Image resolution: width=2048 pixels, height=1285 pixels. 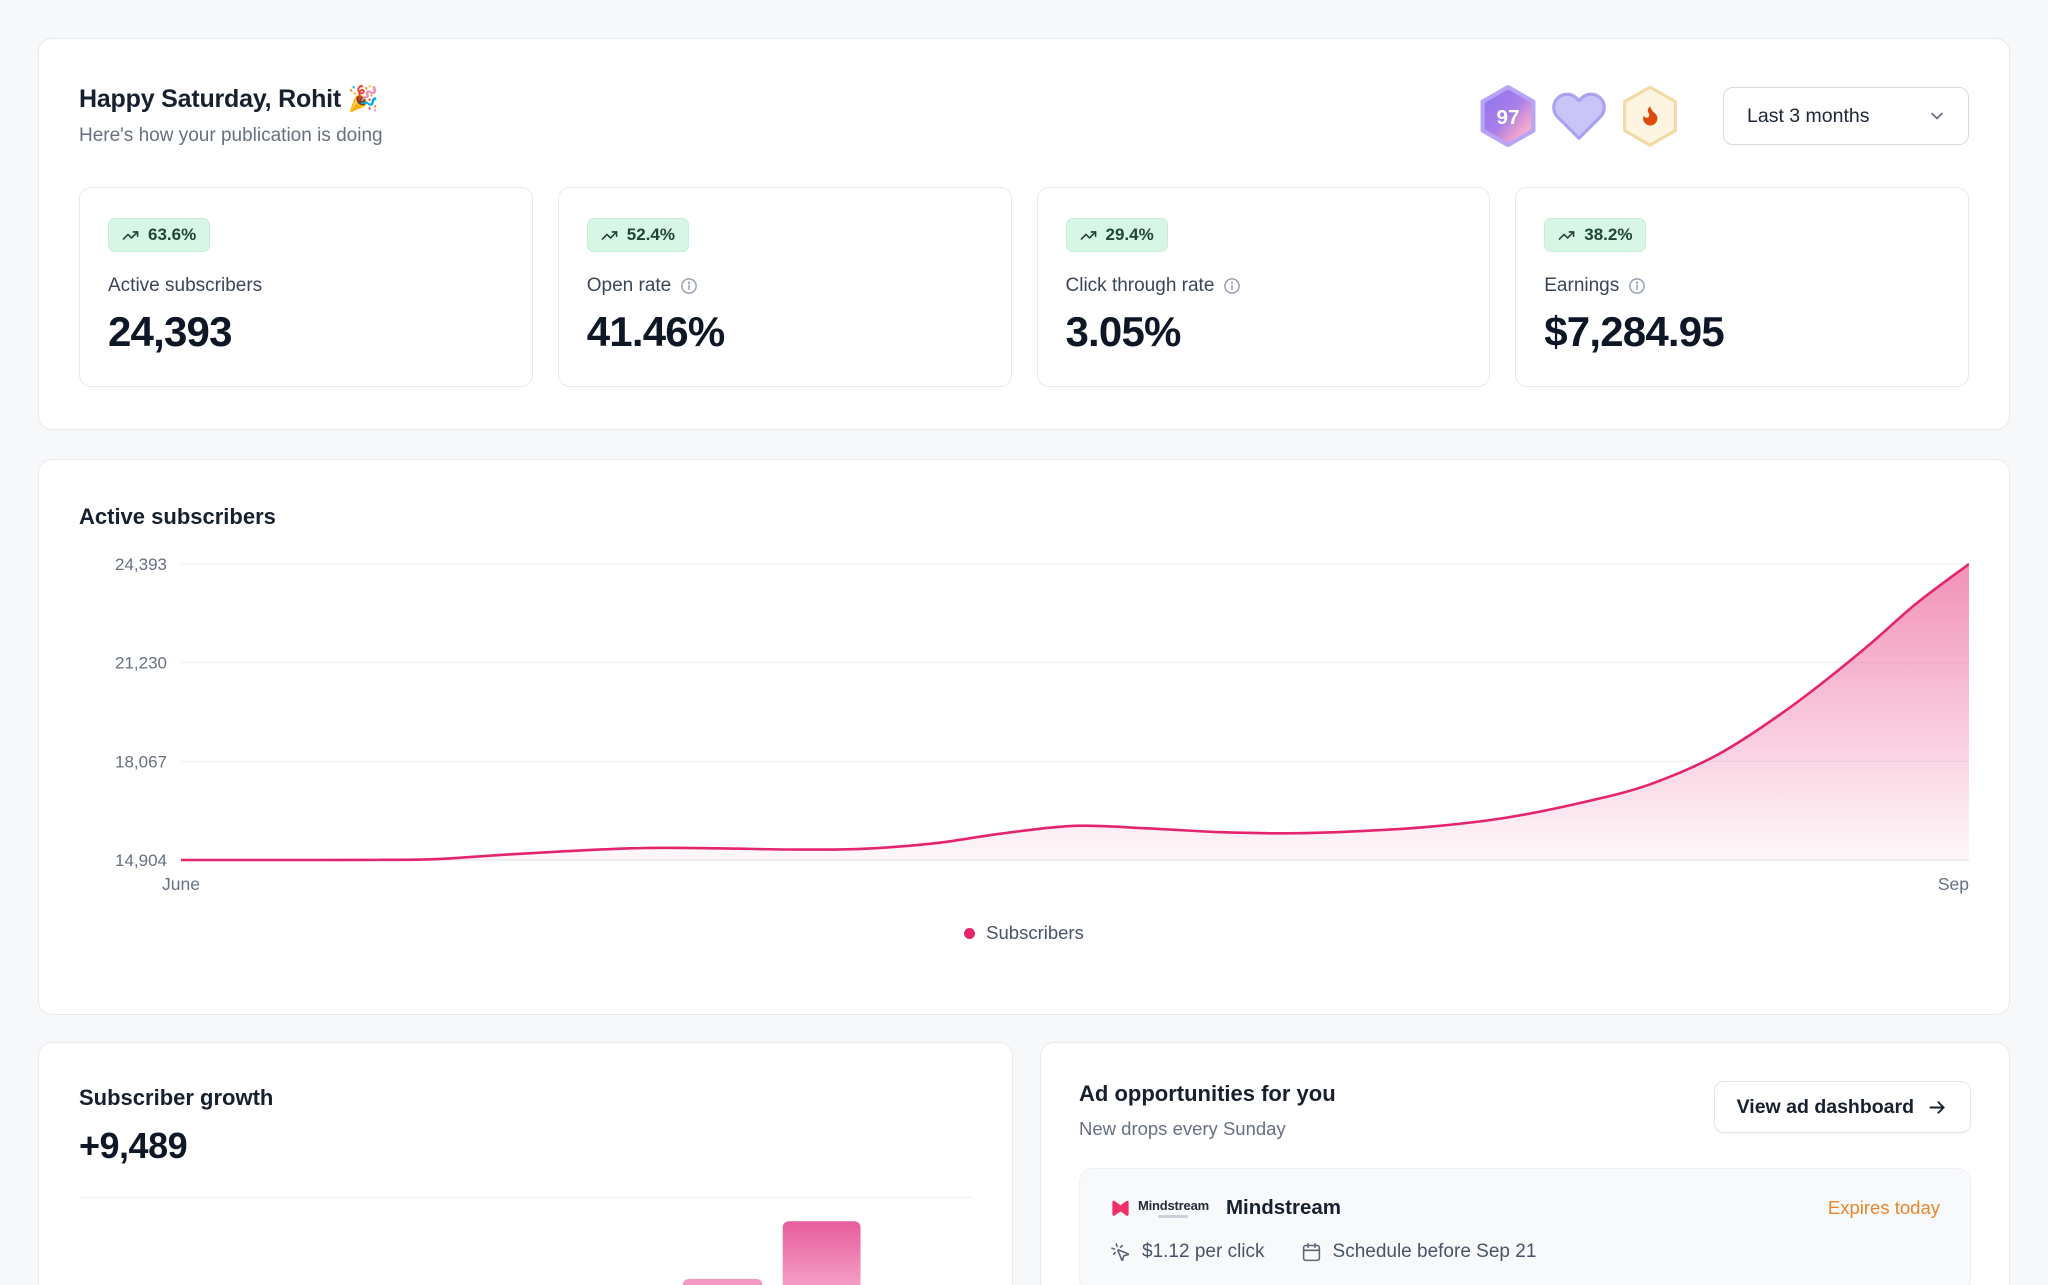 What do you see at coordinates (1120, 1251) in the screenshot?
I see `mouse-pointer-click-icon` at bounding box center [1120, 1251].